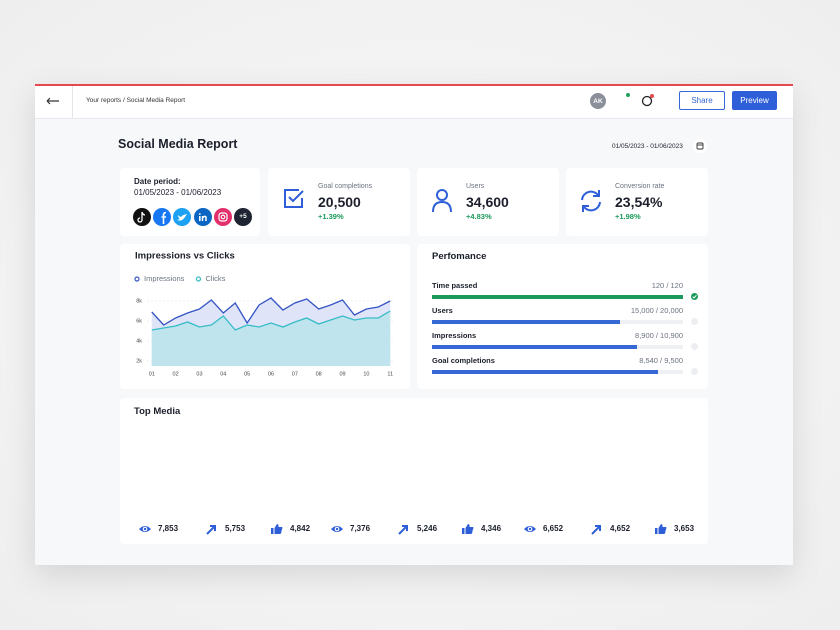  What do you see at coordinates (647, 146) in the screenshot?
I see `date-range: 01/05/2023 - 01/06/2023` at bounding box center [647, 146].